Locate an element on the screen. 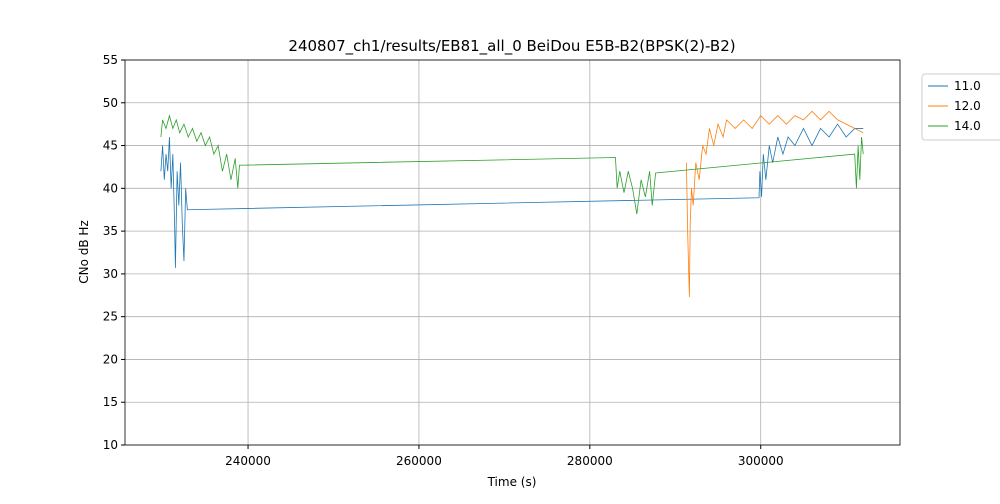  legend-label: 11.0 is located at coordinates (967, 86).